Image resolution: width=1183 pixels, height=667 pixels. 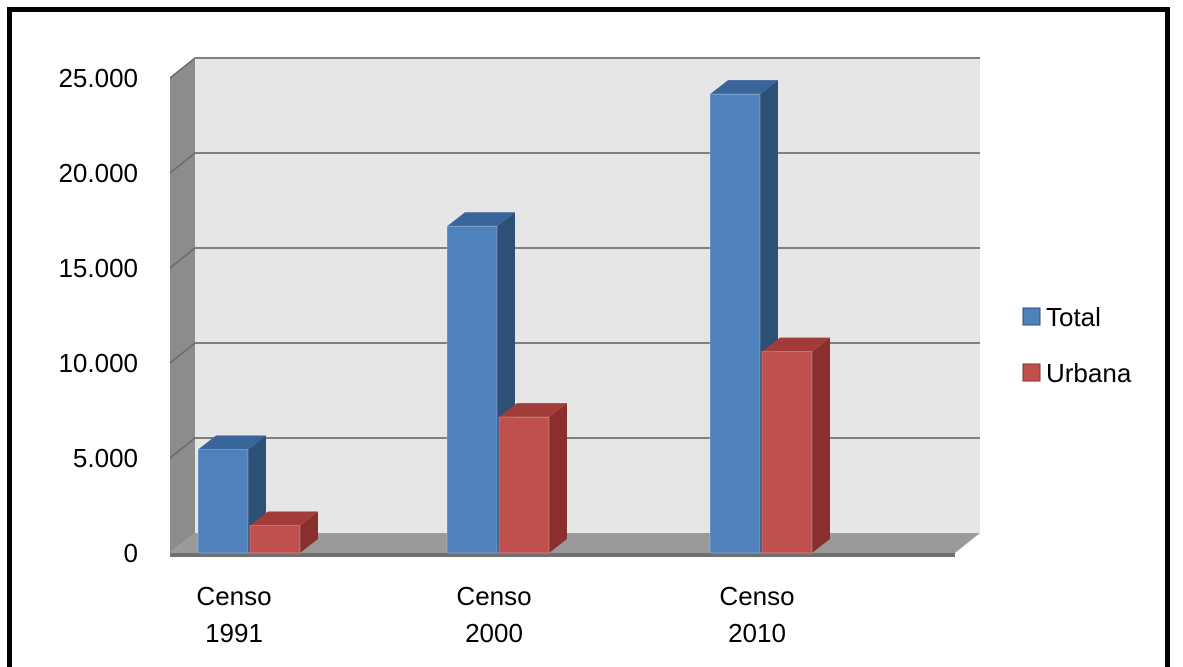 I want to click on y-tick-label: 5.000, so click(x=105, y=458).